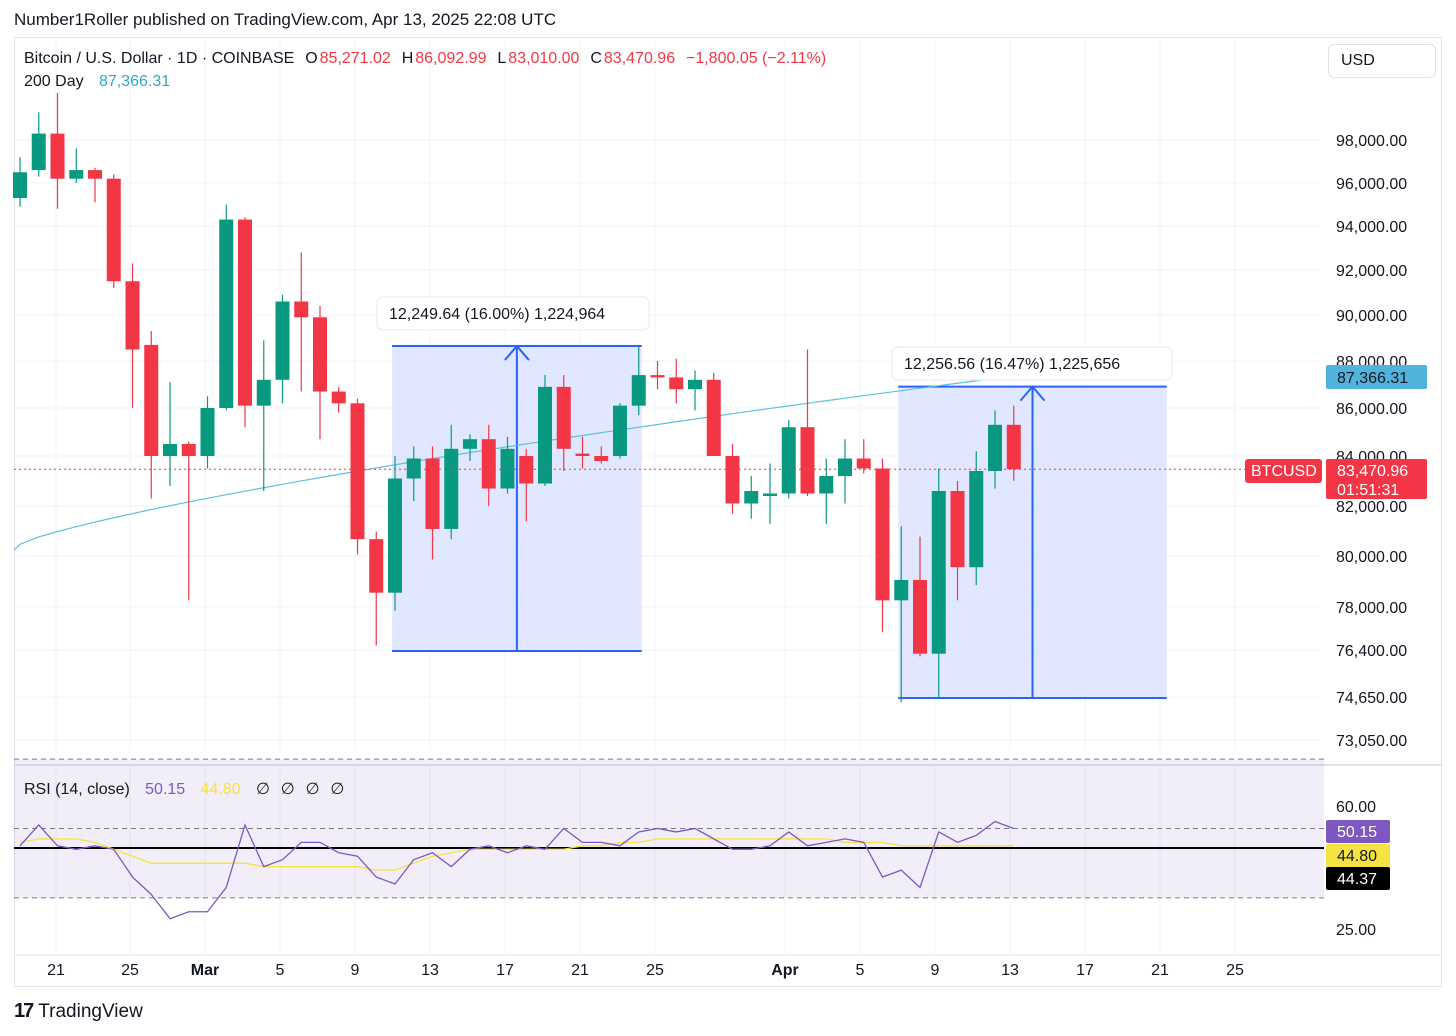 The width and height of the screenshot is (1456, 1036). What do you see at coordinates (1032, 393) in the screenshot?
I see `measure-arrow-head` at bounding box center [1032, 393].